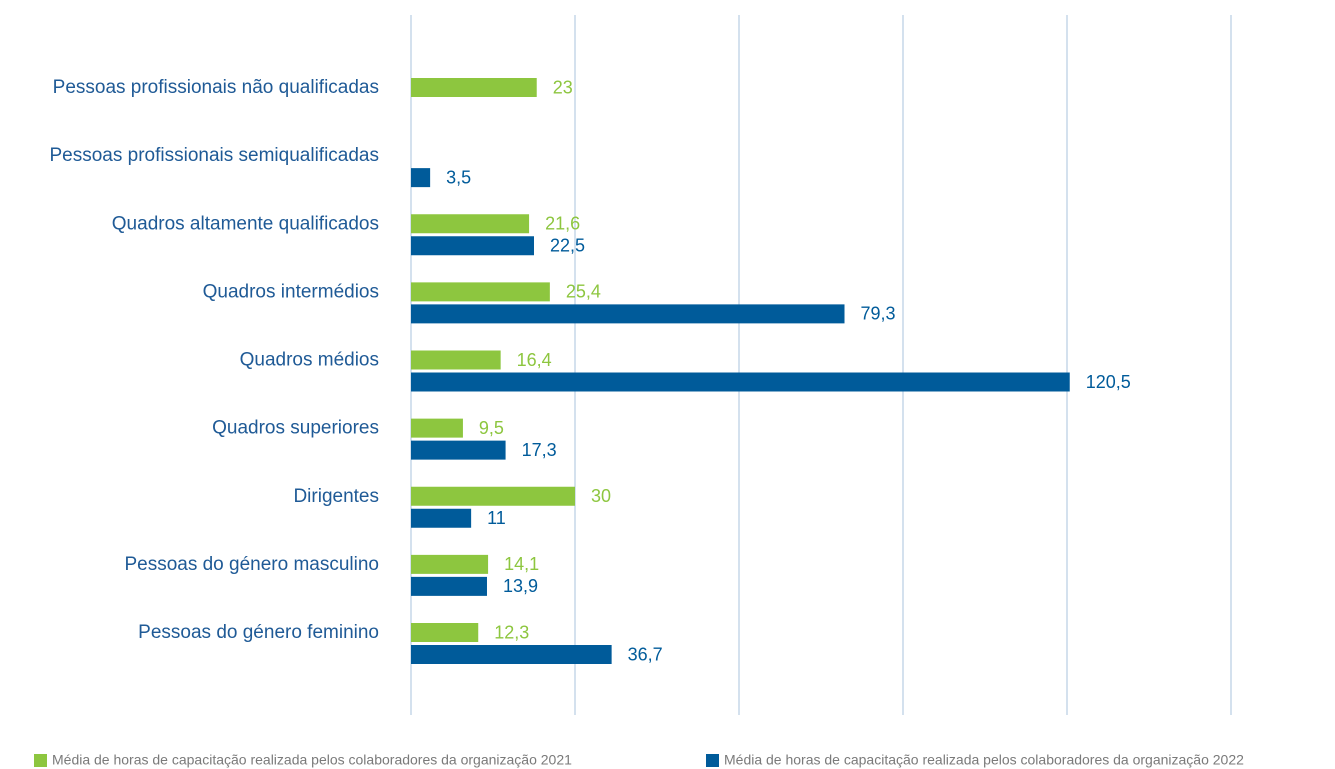 This screenshot has height=769, width=1335. I want to click on category-label: Pessoas profissionais não qualificadas, so click(216, 87).